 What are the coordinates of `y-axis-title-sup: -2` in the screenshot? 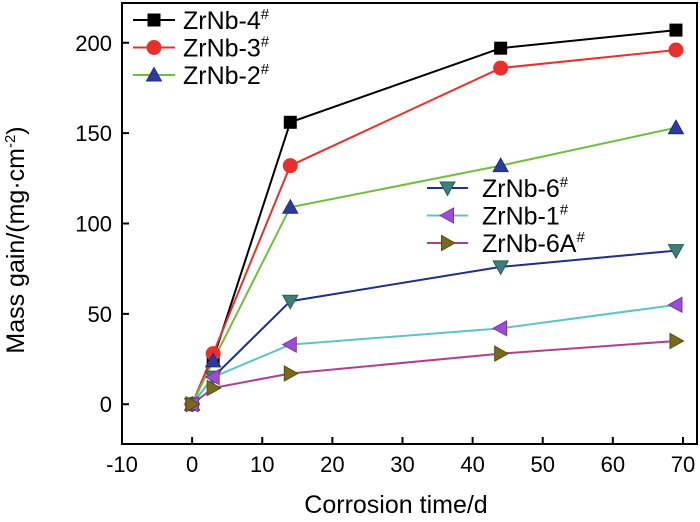 It's located at (10, 141).